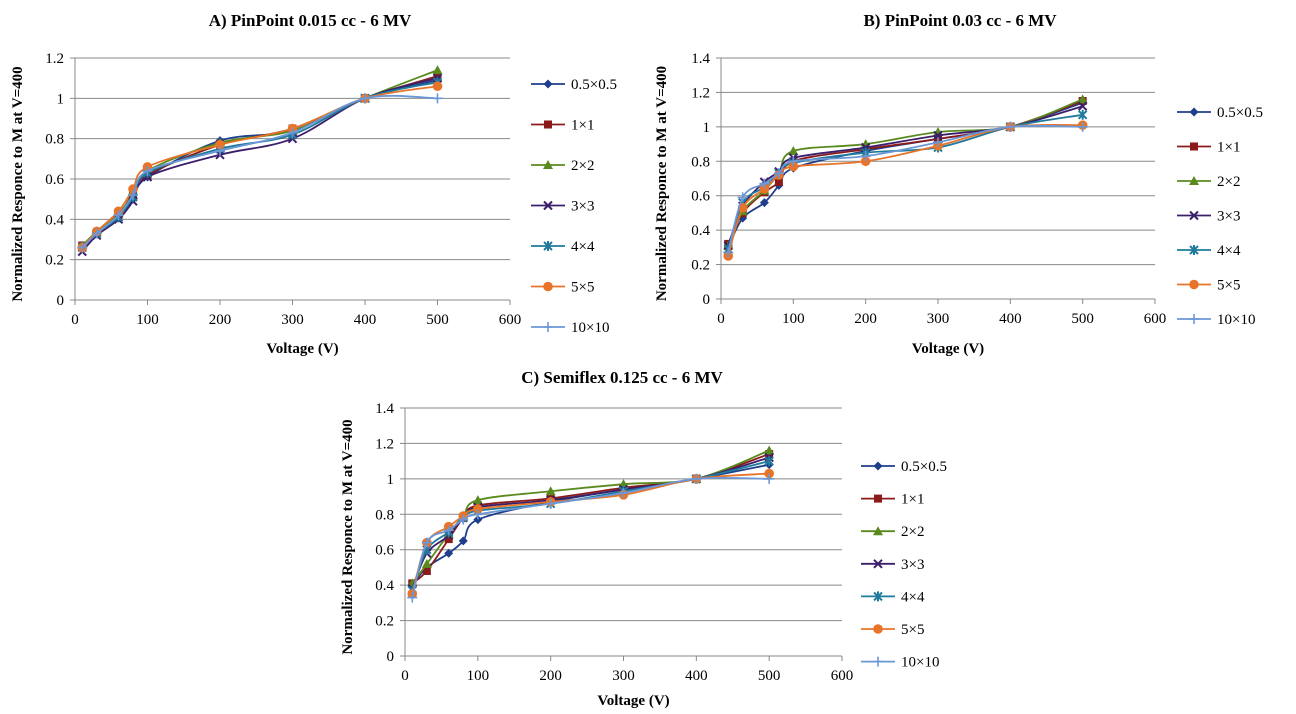  I want to click on x-tick-label: 600, so click(510, 320).